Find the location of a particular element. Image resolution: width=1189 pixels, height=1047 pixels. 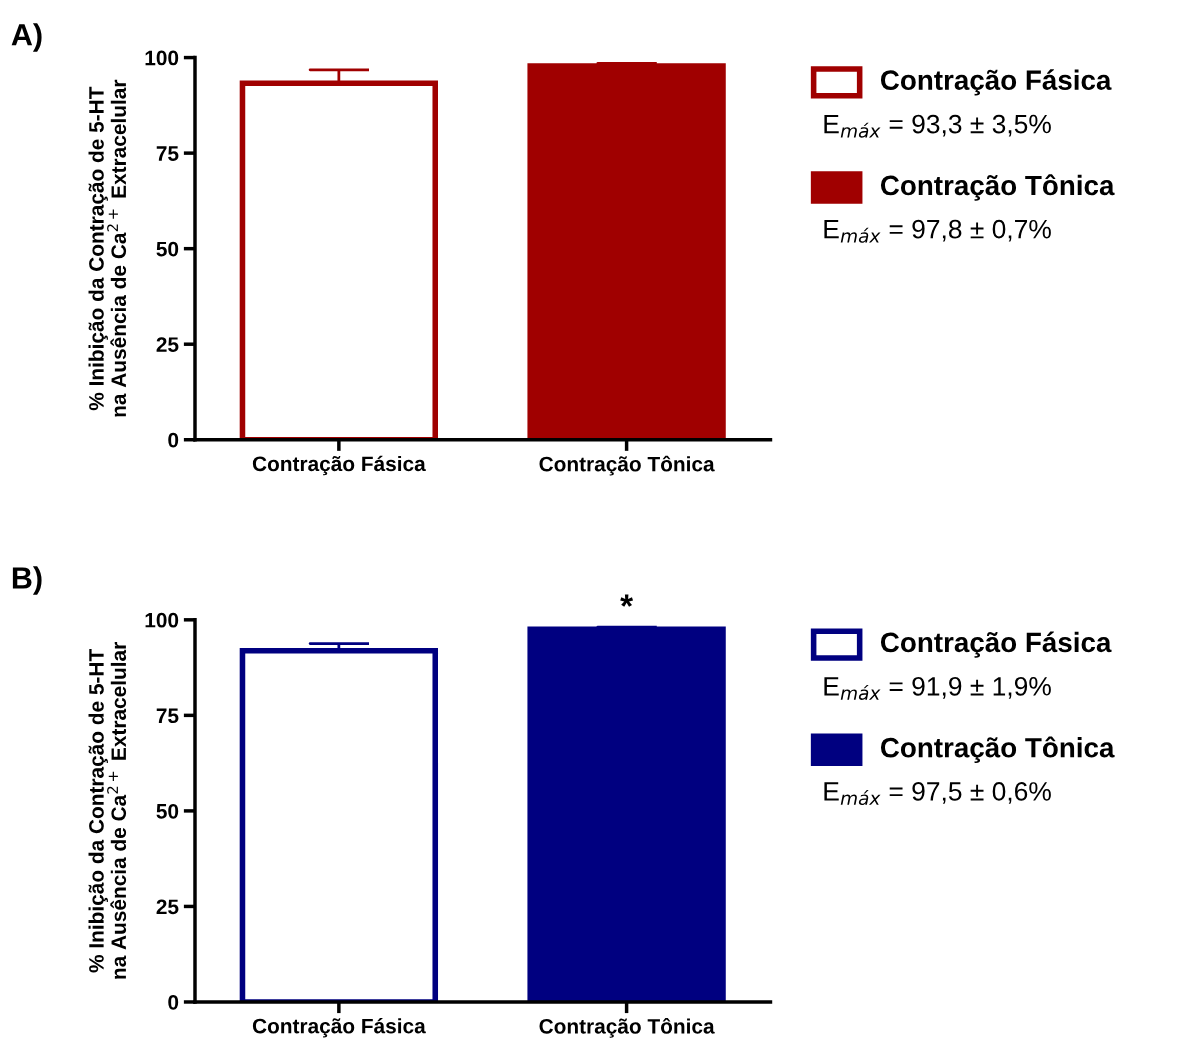

text: E$_{máx}$ = 91,9 ± 1,9% is located at coordinates (937, 688).